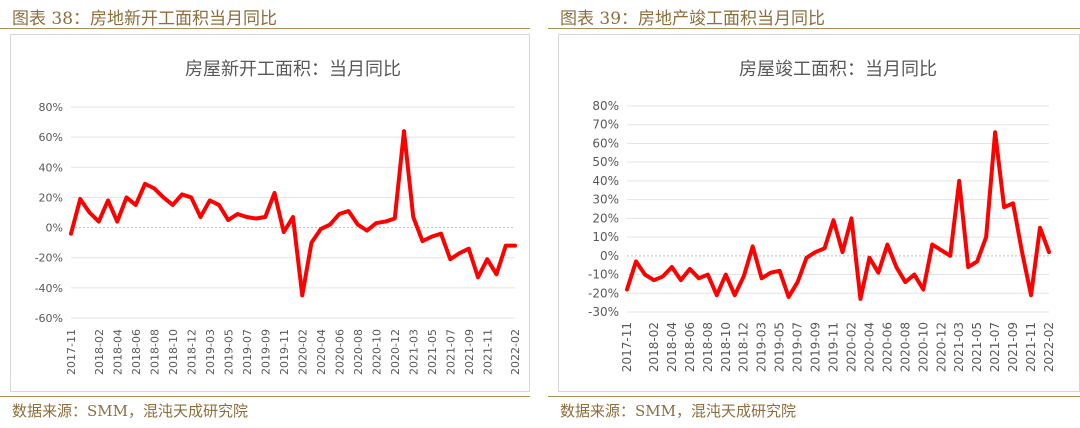 This screenshot has width=1080, height=428. I want to click on y-tick-label: -30%, so click(603, 312).